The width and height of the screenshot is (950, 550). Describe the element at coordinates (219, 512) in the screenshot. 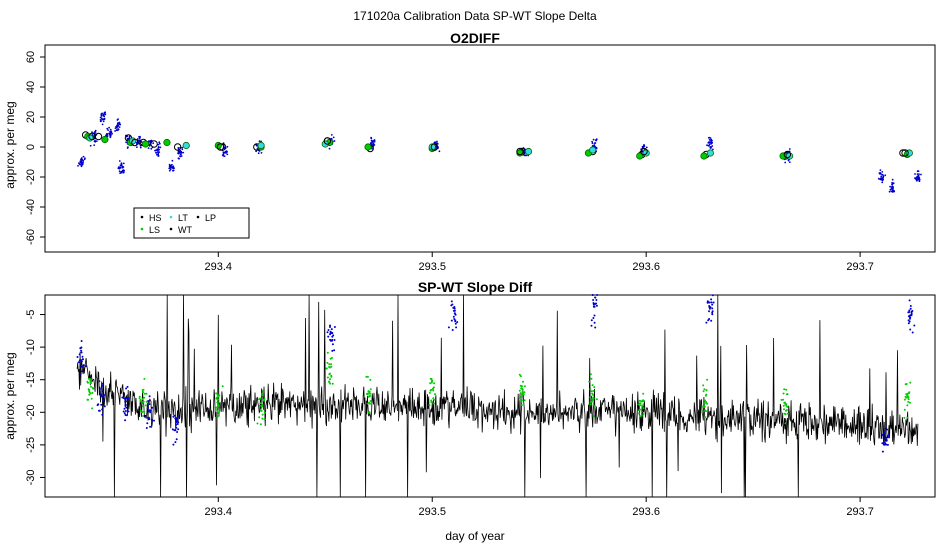

I see `chart-2-x-tick-label: 293.4` at that location.